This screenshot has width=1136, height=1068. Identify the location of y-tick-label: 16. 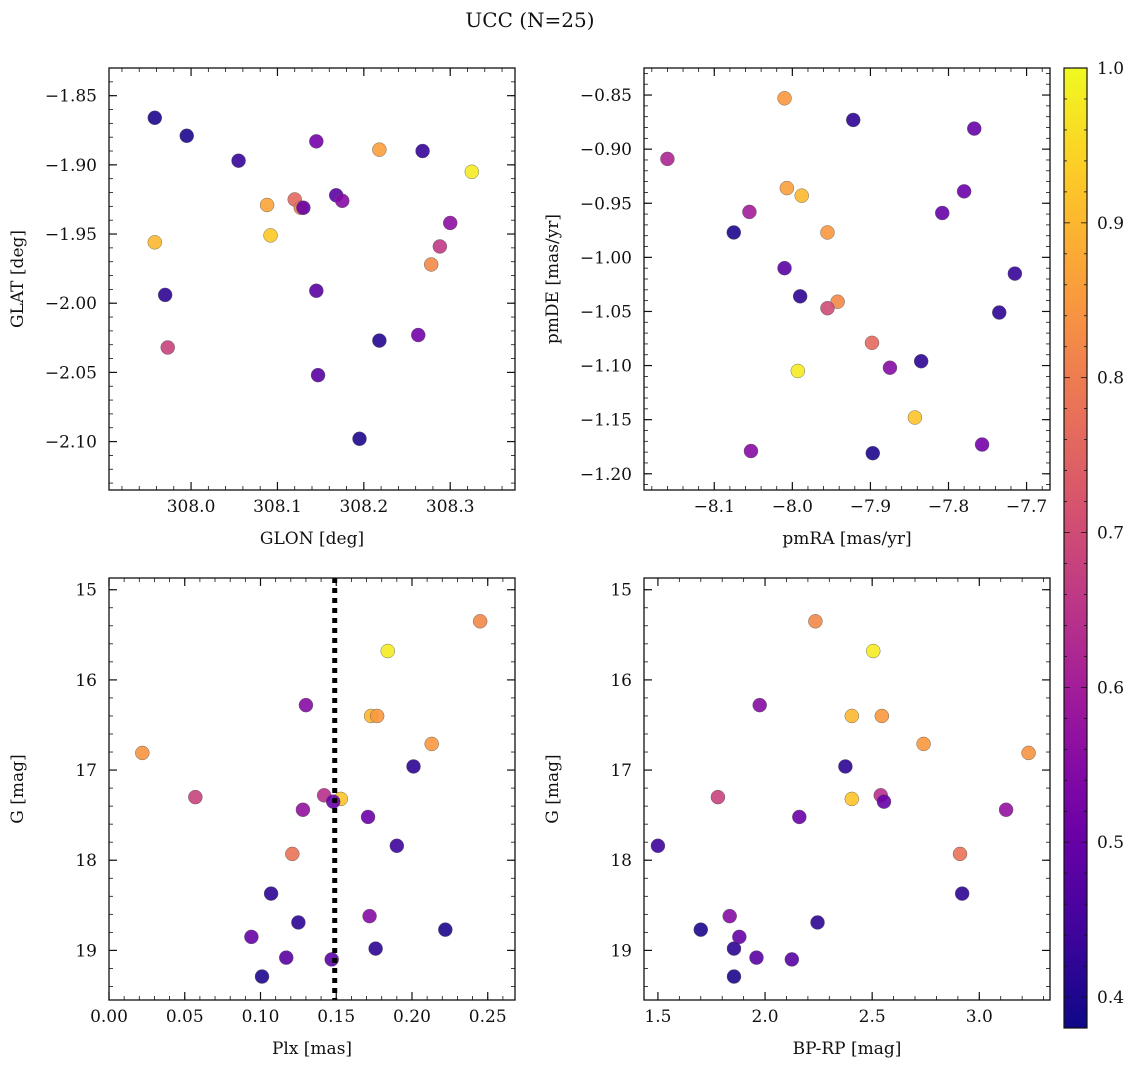
(621, 681).